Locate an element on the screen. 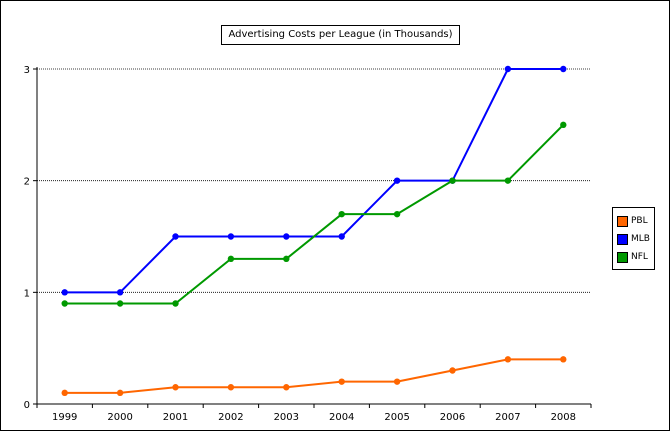  y-tick-label: 0 is located at coordinates (27, 405).